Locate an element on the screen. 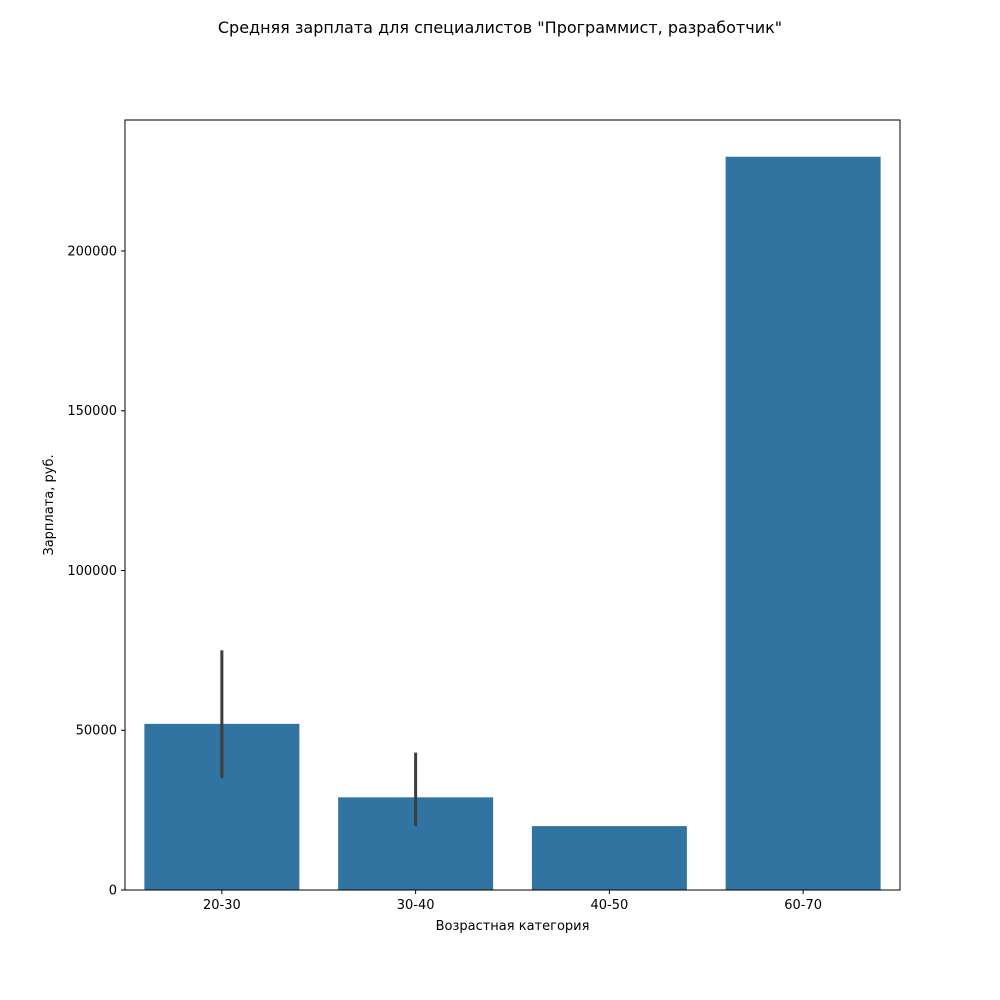 Image resolution: width=1000 pixels, height=1000 pixels. y-axis: 0 50000 100000 150000 200000 is located at coordinates (96, 571).